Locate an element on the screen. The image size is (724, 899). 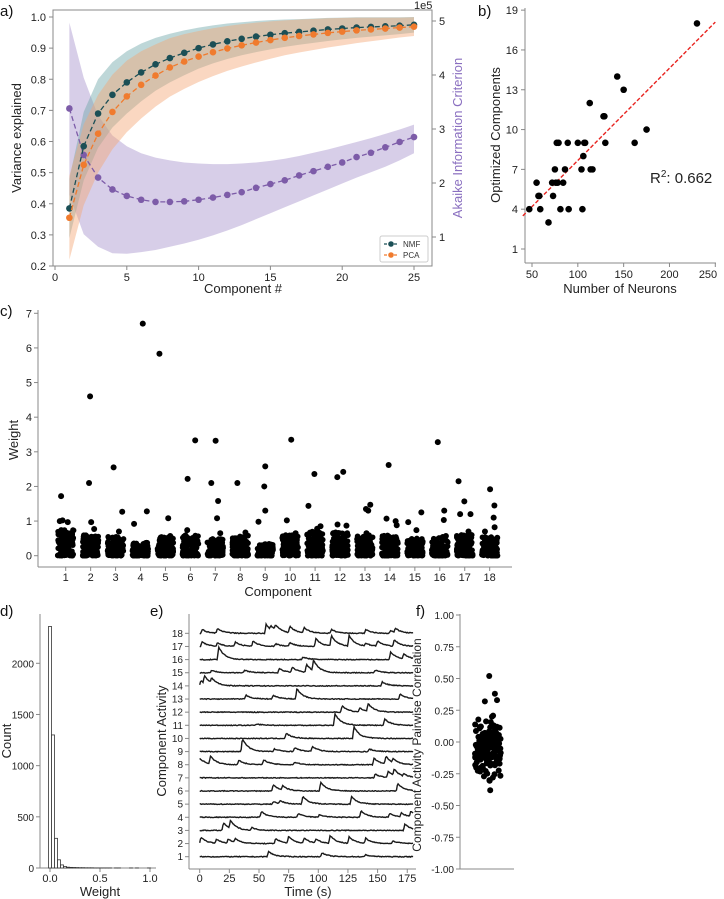
legend-marker is located at coordinates (391, 255).